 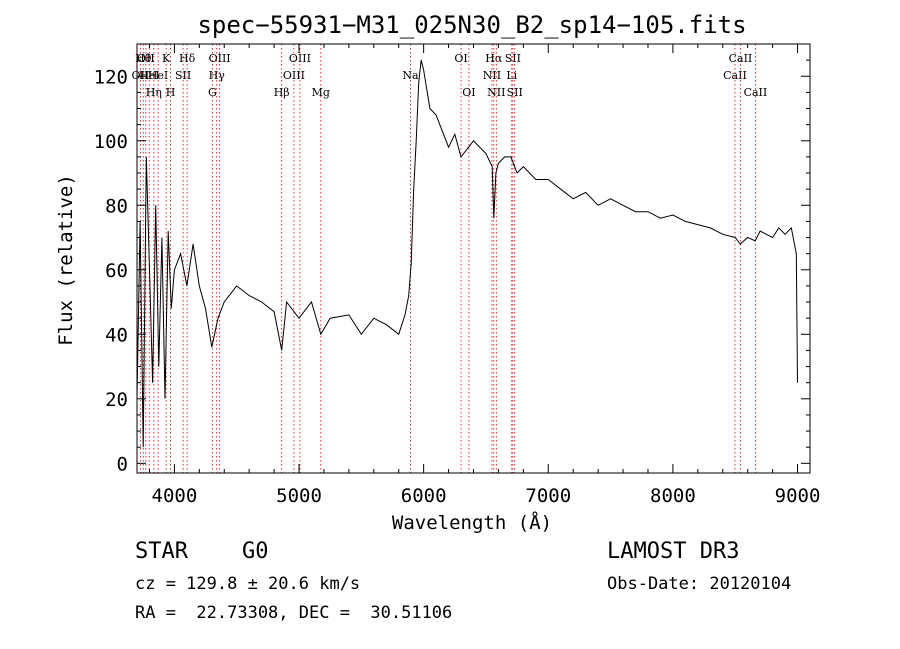 I want to click on x-tick-label: 6000, so click(x=424, y=496).